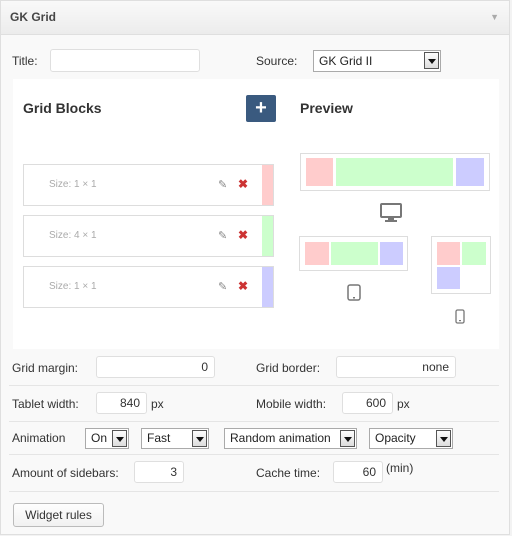  What do you see at coordinates (403, 404) in the screenshot?
I see `mobile-width-unit: px` at bounding box center [403, 404].